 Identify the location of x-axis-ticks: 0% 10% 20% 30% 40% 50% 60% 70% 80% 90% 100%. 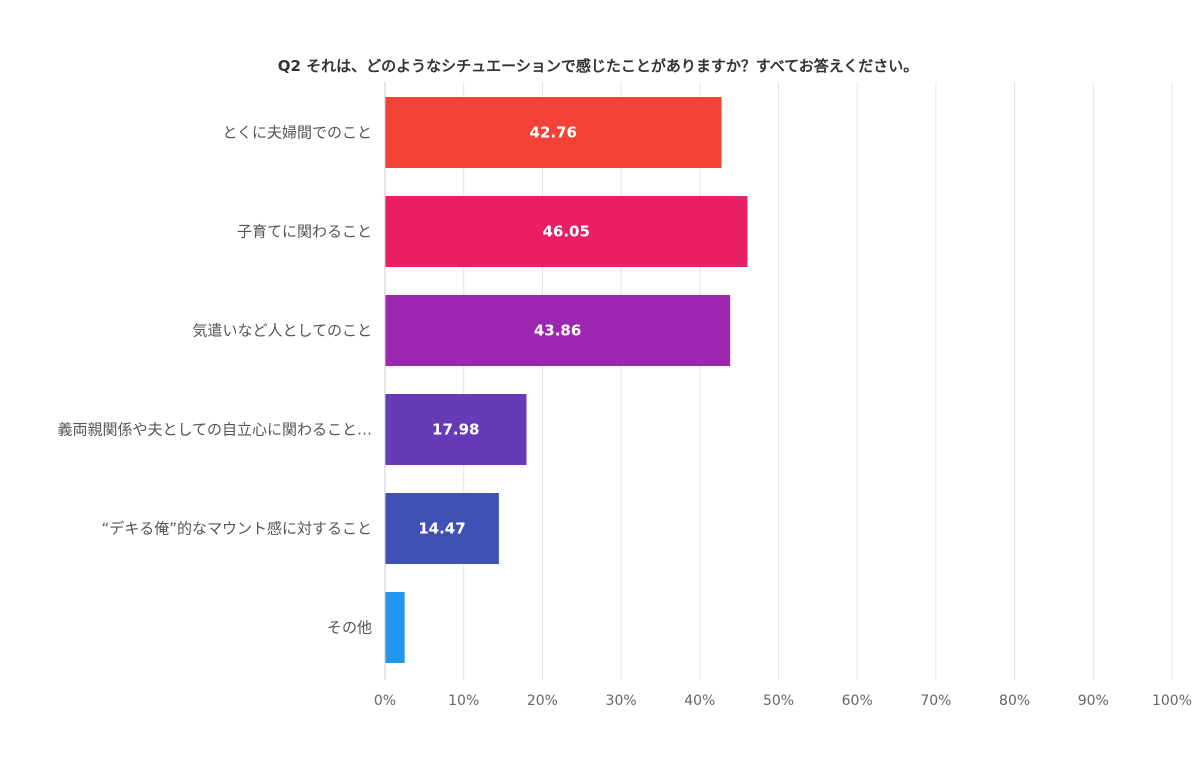
(783, 701).